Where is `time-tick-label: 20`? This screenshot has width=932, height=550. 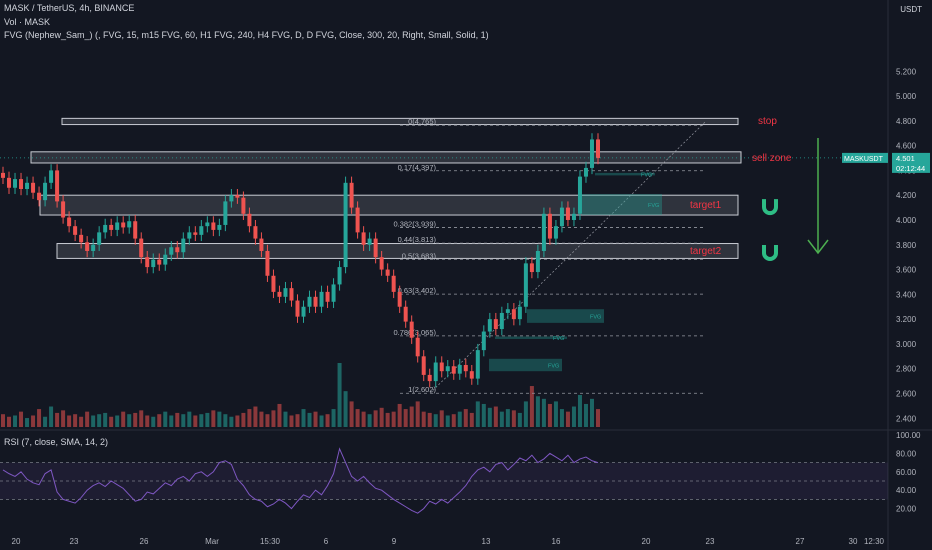
time-tick-label: 20 is located at coordinates (646, 541).